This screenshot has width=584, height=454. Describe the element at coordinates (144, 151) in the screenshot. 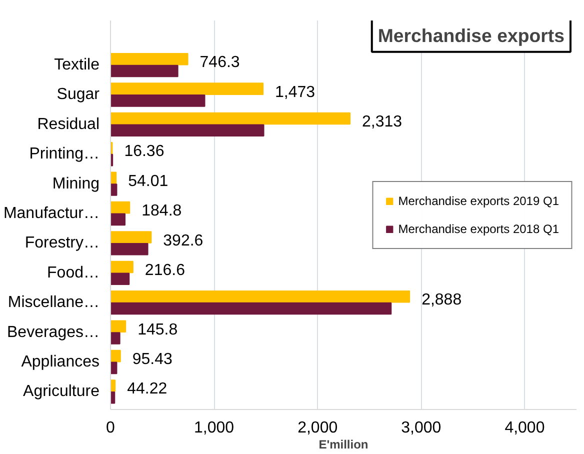

I see `data-label: 16.36` at that location.